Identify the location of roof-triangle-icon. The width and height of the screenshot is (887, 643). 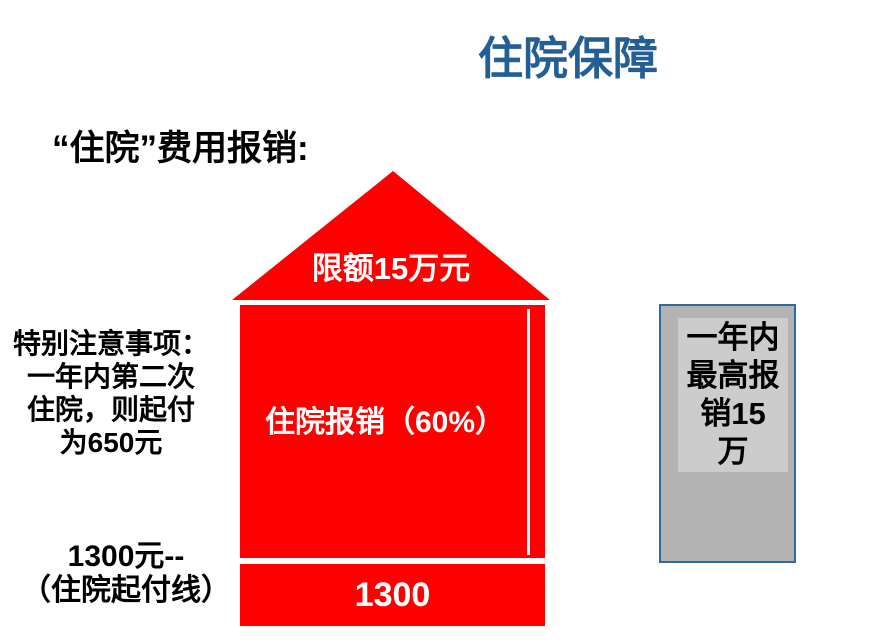
(391, 235).